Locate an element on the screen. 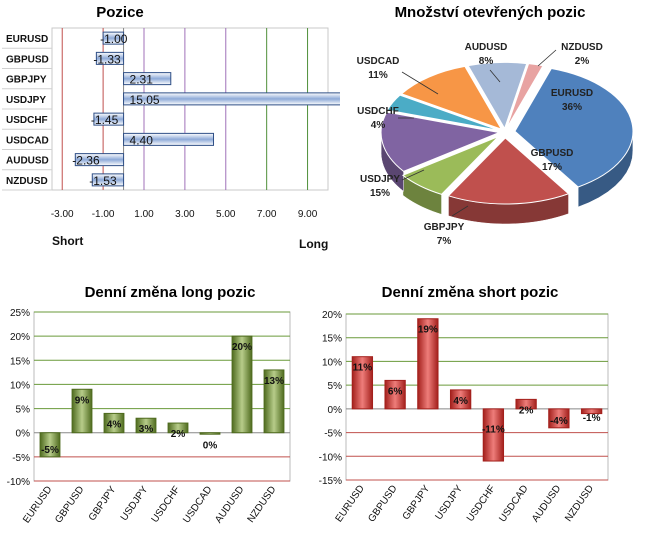  pie-label-value: 8% is located at coordinates (486, 61).